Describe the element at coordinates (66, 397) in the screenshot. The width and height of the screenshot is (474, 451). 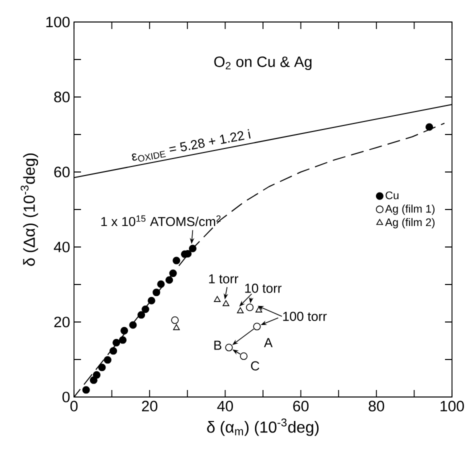
I see `y-tick-label: 0` at that location.